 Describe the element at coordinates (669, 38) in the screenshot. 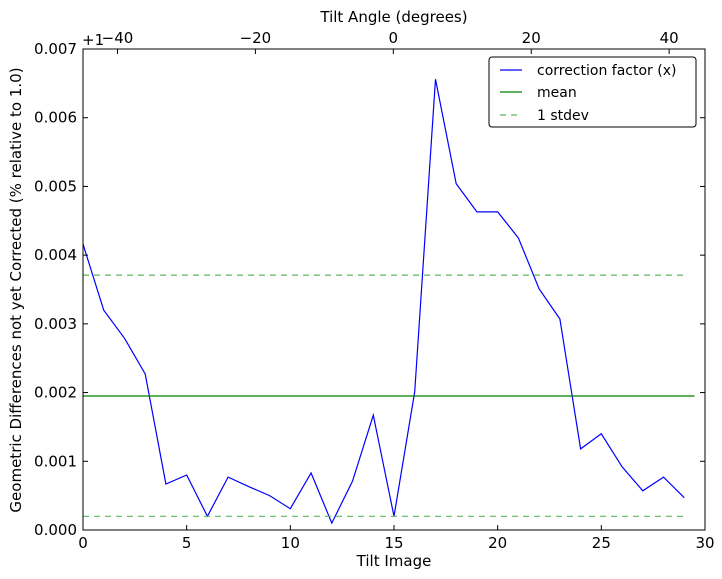

I see `top-x-tick-label: 40` at that location.